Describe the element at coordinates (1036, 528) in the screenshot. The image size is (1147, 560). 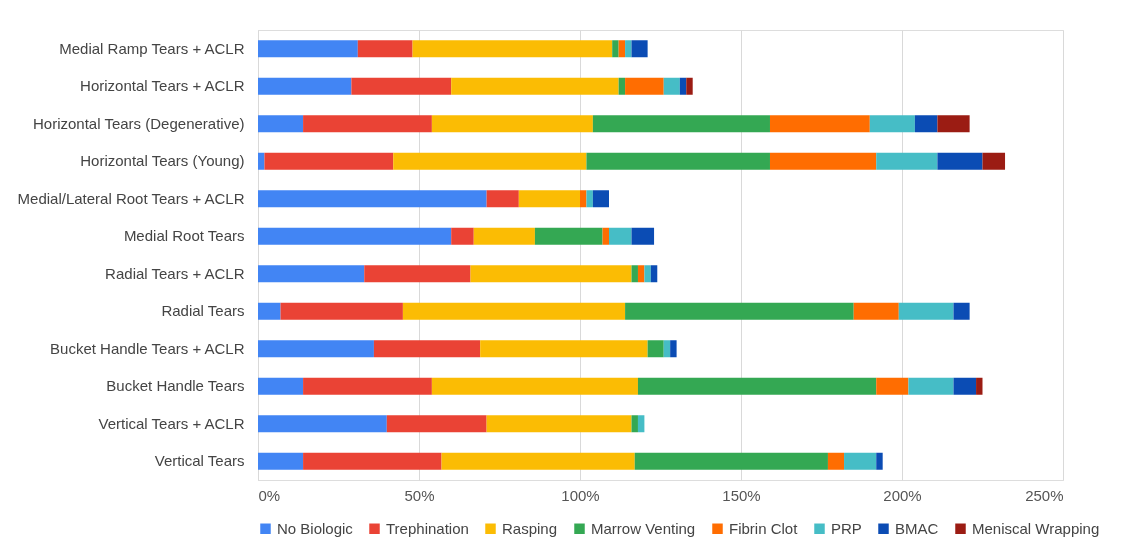
I see `legend-label: Meniscal Wrapping` at that location.